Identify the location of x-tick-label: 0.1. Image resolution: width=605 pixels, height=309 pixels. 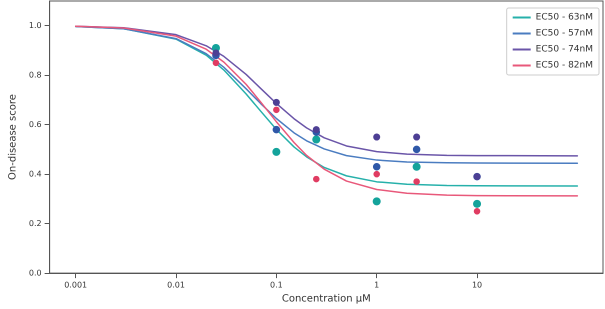
(276, 285).